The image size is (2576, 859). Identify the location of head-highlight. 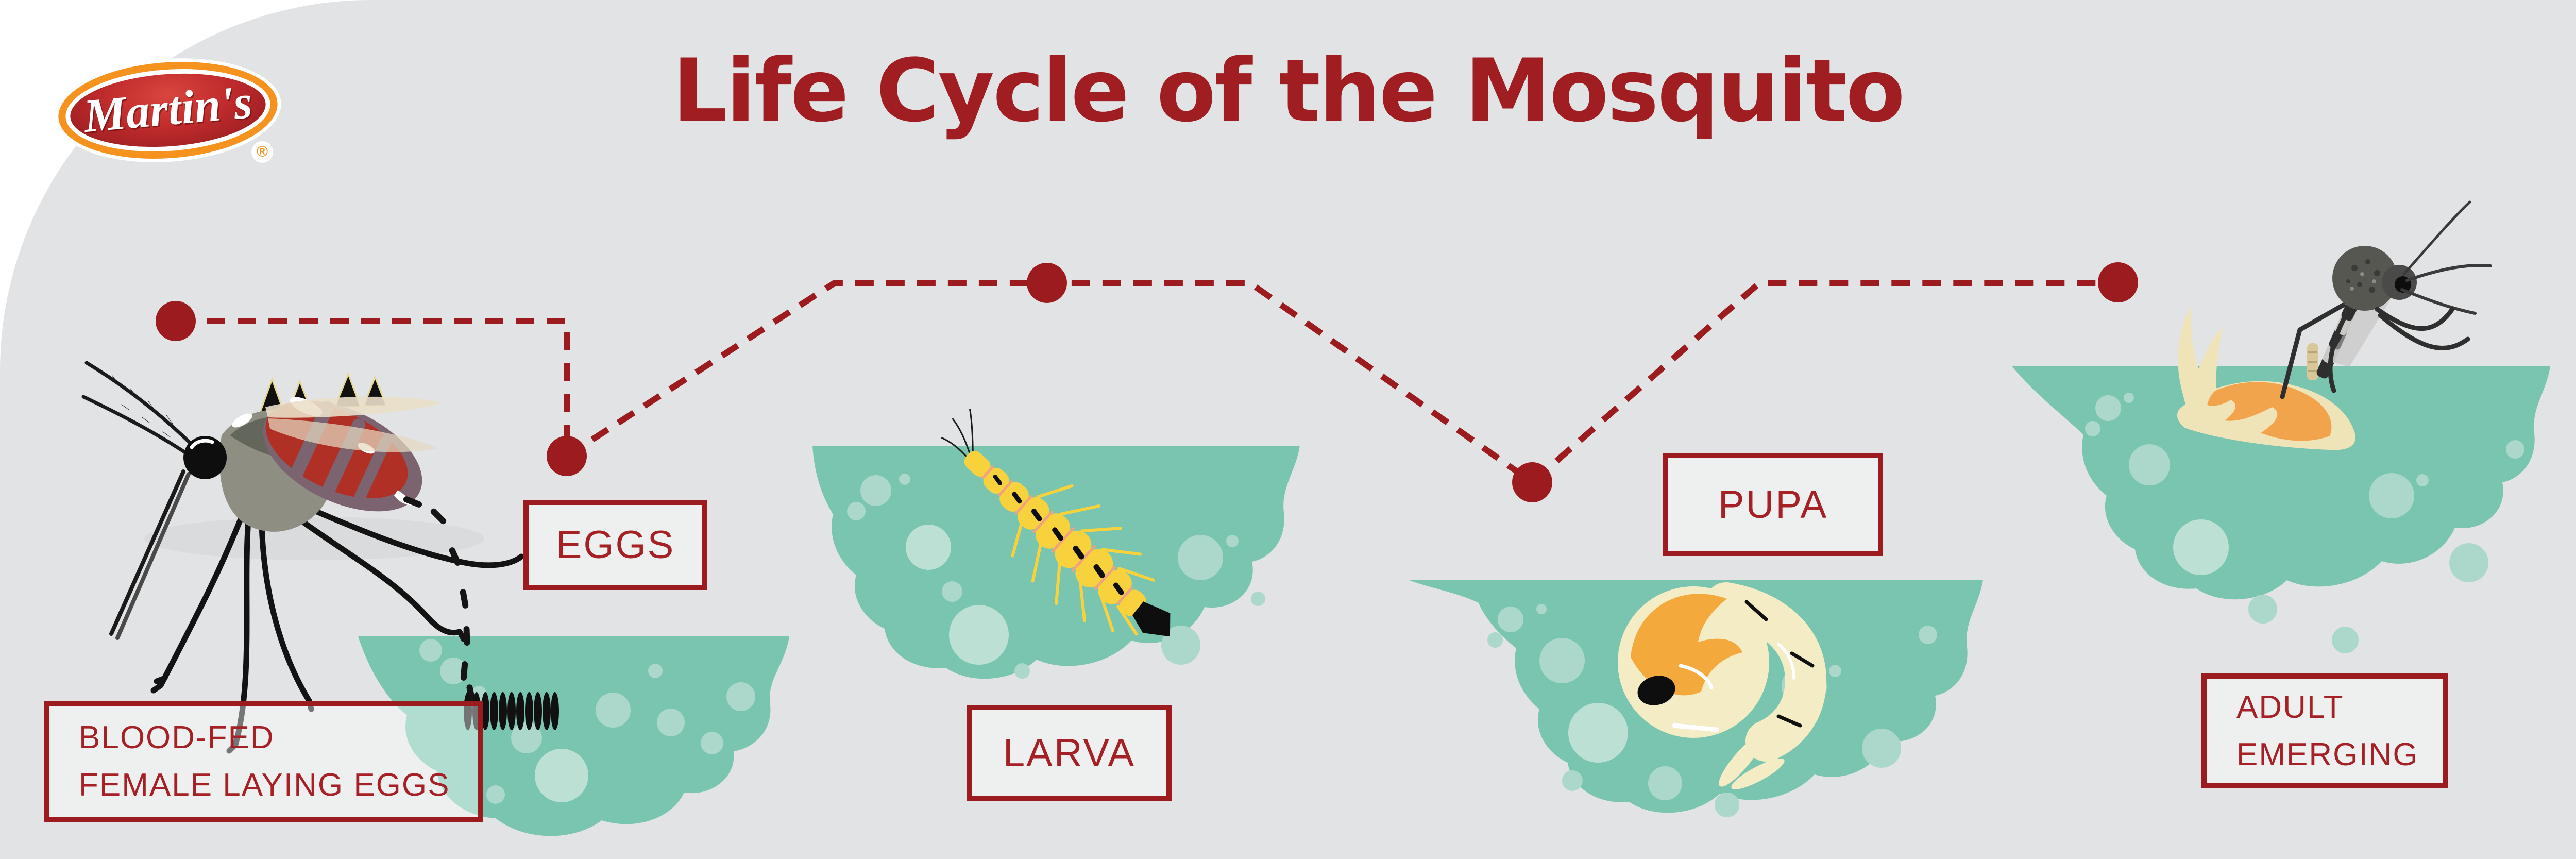
(202, 444).